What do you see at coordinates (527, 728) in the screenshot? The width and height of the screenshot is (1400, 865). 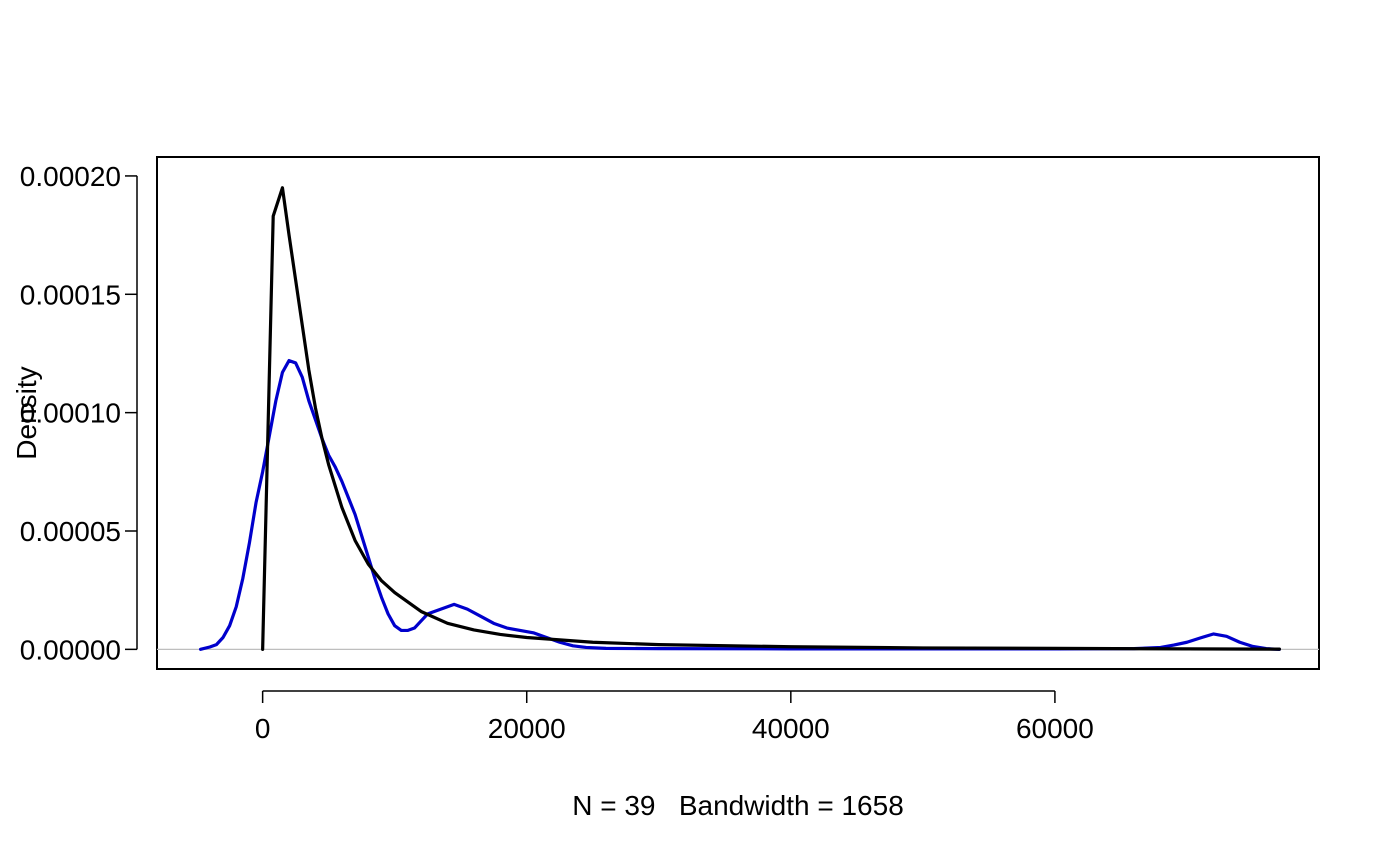 I see `x-tick-label: 20000` at bounding box center [527, 728].